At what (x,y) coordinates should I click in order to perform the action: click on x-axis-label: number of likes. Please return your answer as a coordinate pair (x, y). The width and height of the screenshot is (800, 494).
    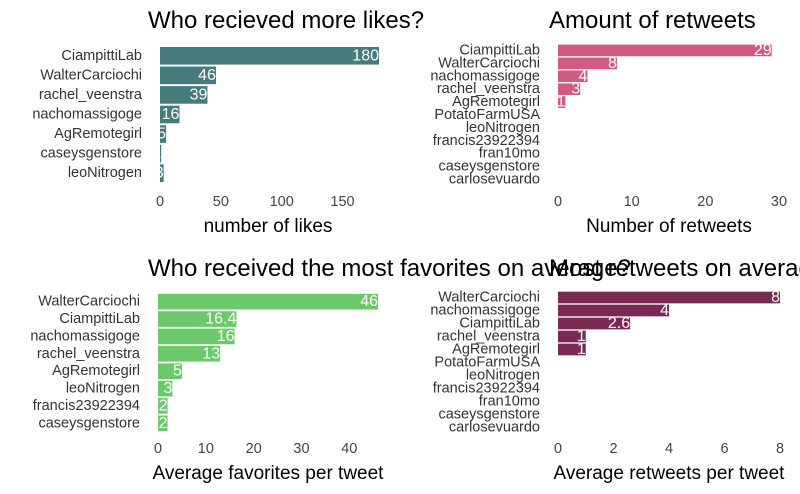
    Looking at the image, I should click on (268, 226).